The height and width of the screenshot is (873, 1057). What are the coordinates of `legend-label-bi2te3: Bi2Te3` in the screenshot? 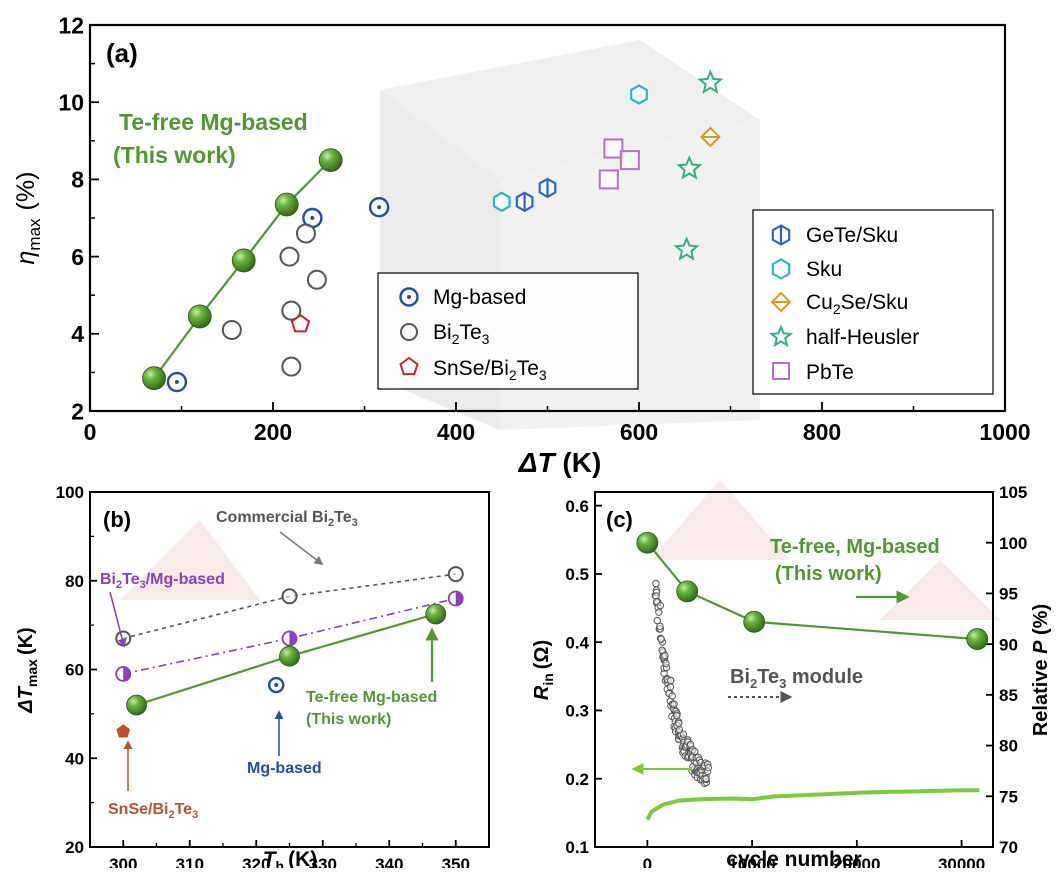 It's located at (461, 334).